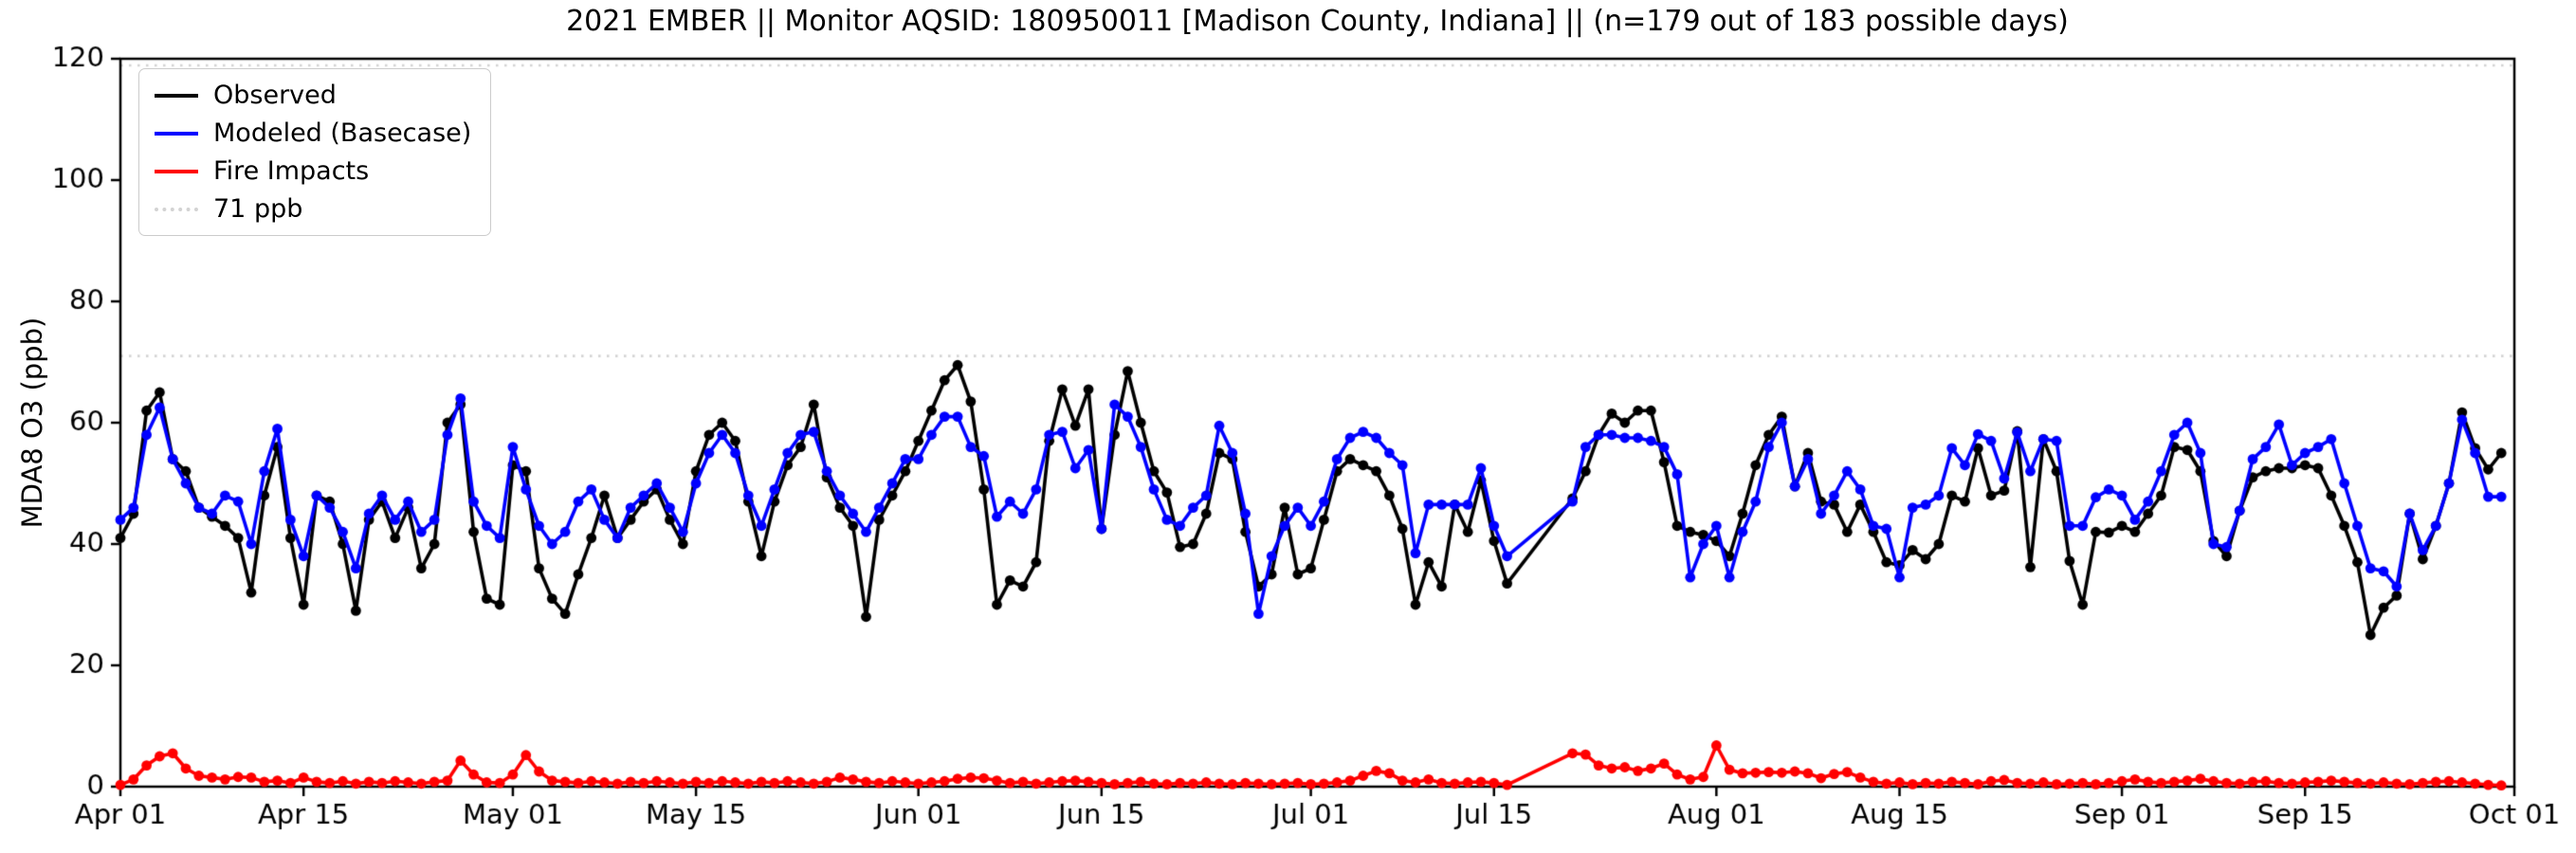 The width and height of the screenshot is (2576, 853). I want to click on legend-item: Fire Impacts, so click(313, 171).